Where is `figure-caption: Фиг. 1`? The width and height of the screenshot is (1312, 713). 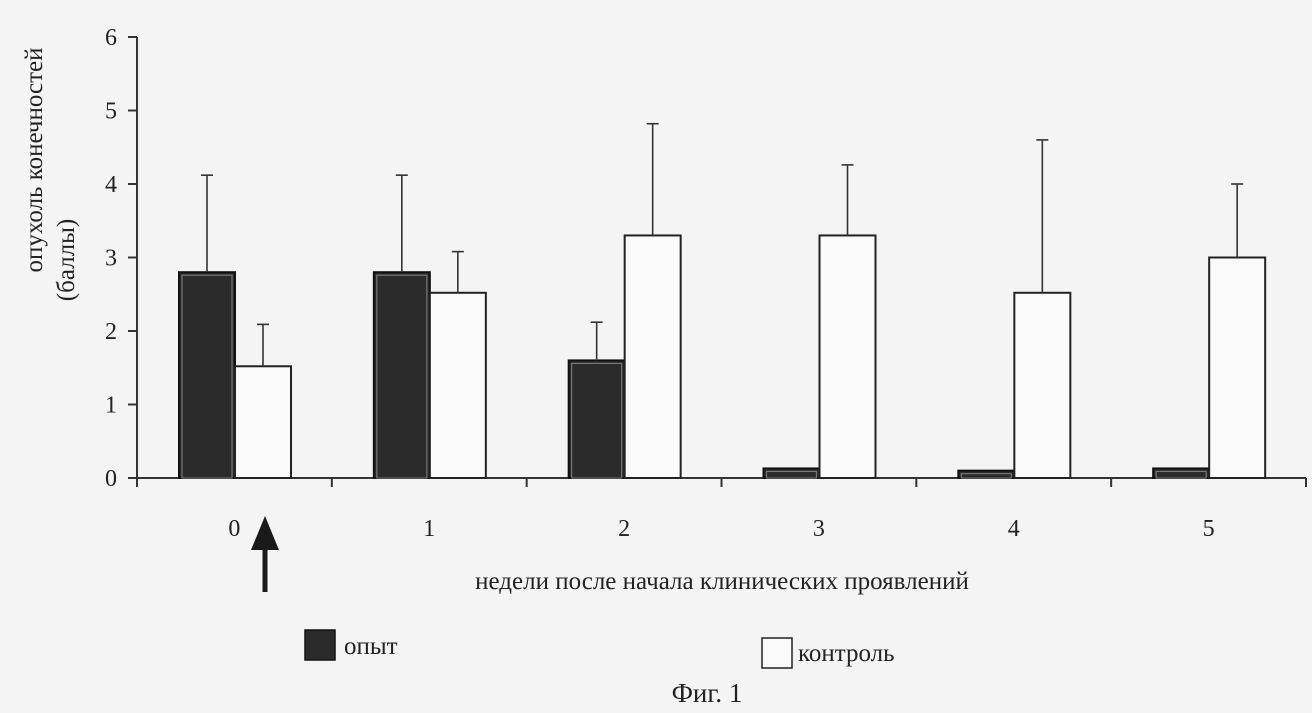
figure-caption: Фиг. 1 is located at coordinates (707, 693).